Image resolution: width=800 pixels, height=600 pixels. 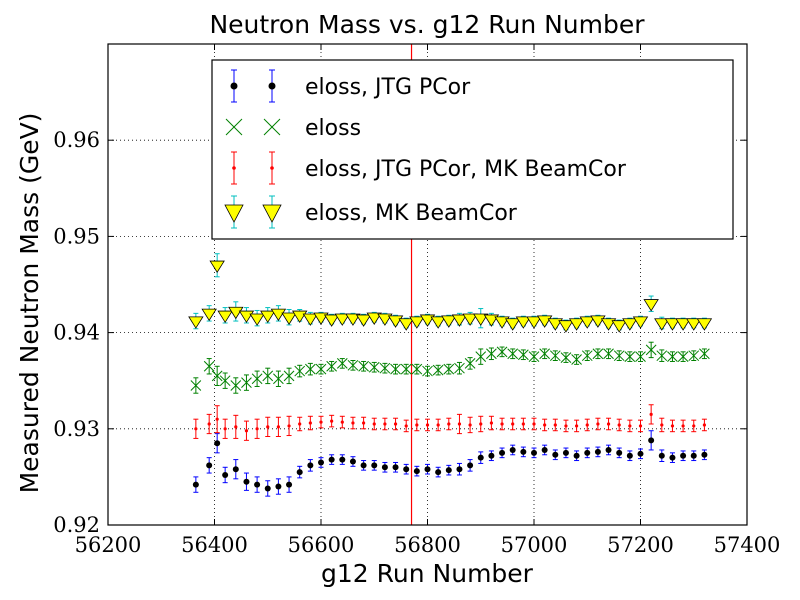 I want to click on legend-circle-marker, so click(x=234, y=86).